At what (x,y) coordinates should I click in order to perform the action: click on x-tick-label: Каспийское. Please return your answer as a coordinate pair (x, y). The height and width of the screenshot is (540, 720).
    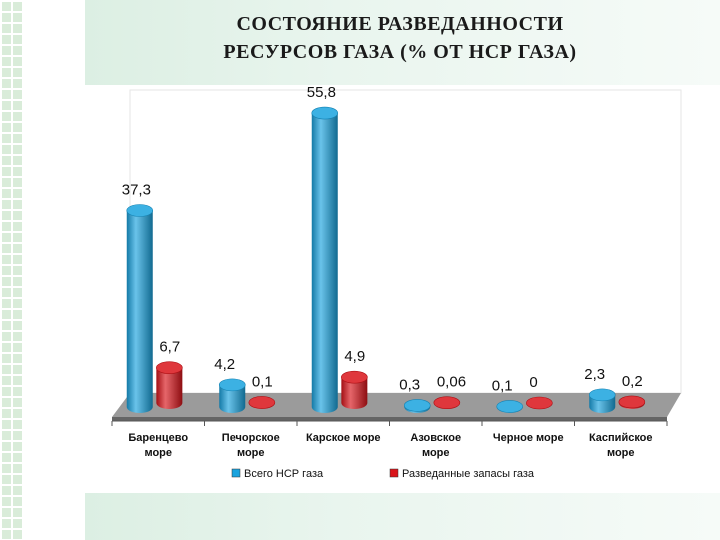
    Looking at the image, I should click on (621, 438).